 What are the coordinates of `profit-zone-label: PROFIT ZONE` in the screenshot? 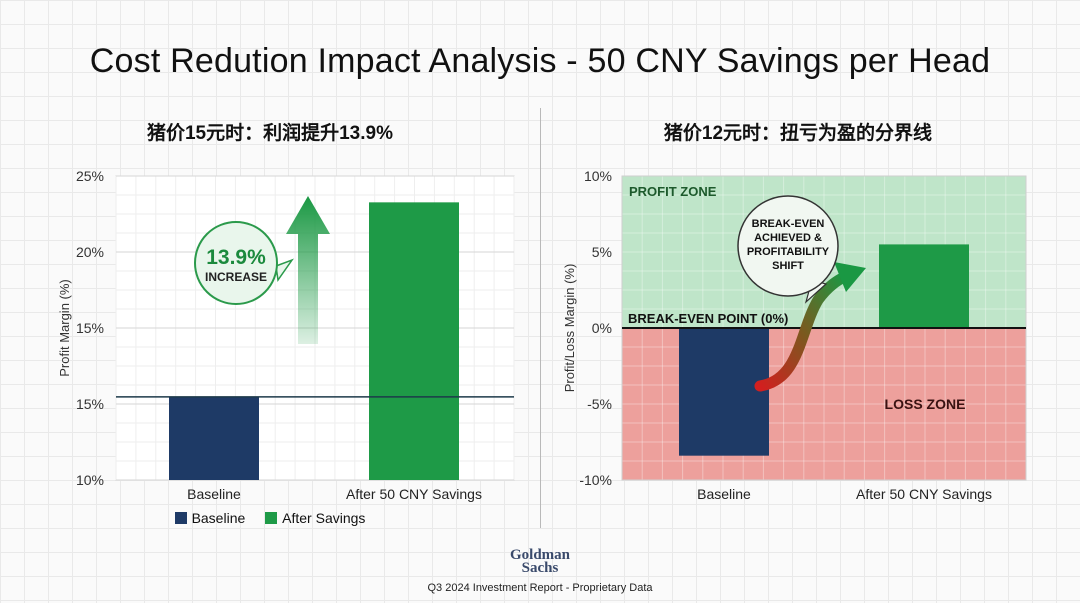 It's located at (673, 191).